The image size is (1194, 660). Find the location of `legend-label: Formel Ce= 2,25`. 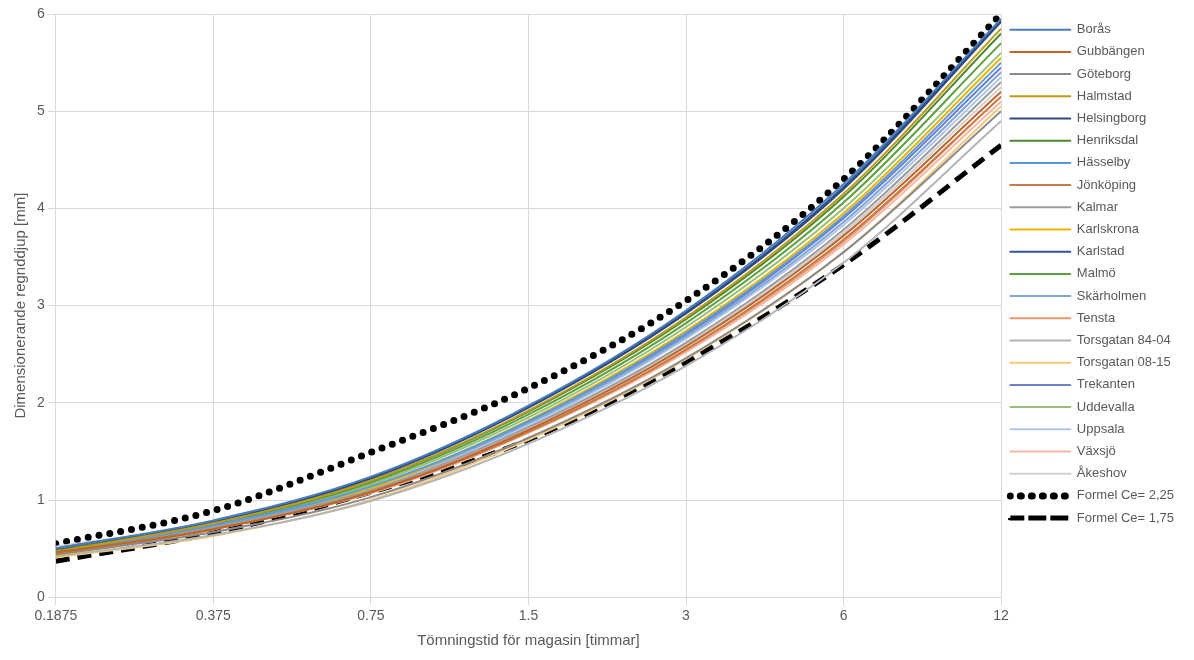

legend-label: Formel Ce= 2,25 is located at coordinates (1125, 495).